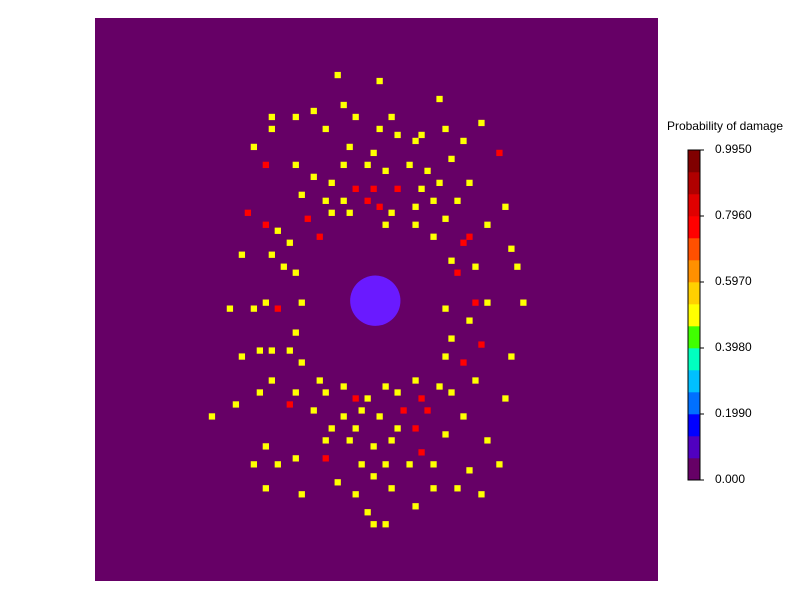  What do you see at coordinates (725, 126) in the screenshot?
I see `colorbar-title: Probability of damage` at bounding box center [725, 126].